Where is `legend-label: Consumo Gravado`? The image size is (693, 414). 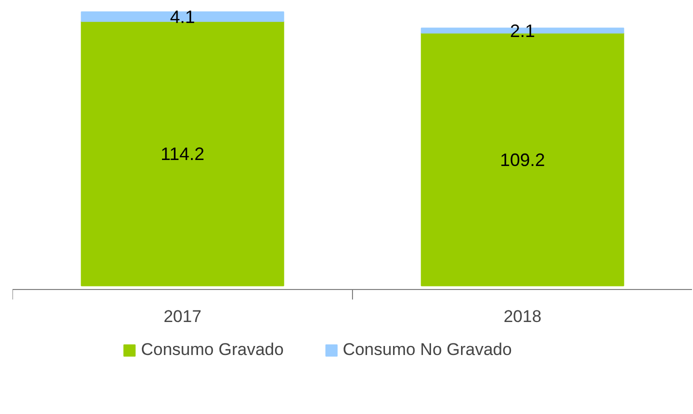
legend-label: Consumo Gravado is located at coordinates (212, 350).